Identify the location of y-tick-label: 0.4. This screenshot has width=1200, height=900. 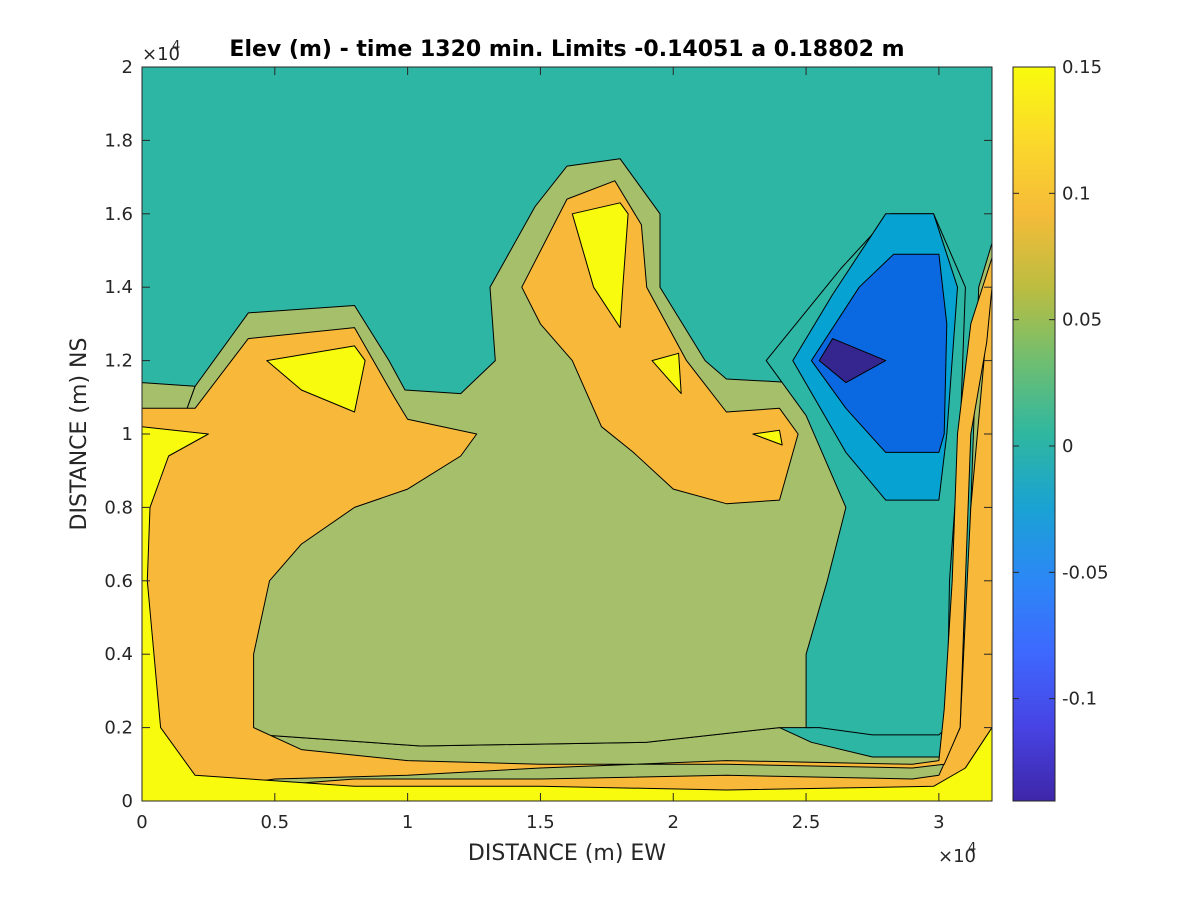
(118, 654).